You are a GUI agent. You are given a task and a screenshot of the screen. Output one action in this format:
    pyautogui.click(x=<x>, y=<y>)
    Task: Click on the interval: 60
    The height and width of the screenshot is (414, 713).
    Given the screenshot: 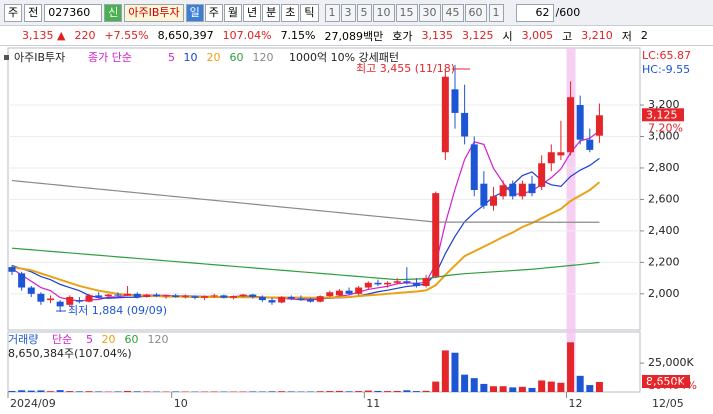 What is the action you would take?
    pyautogui.click(x=475, y=12)
    